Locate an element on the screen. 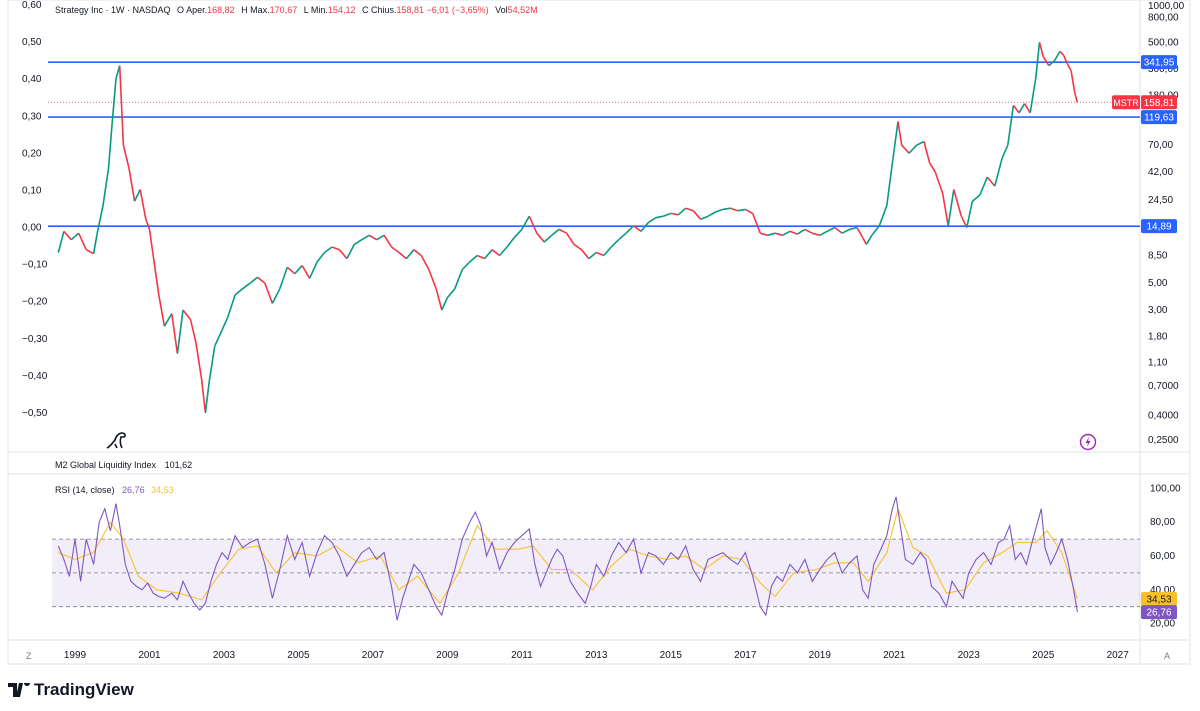  right-axis-tick-label: 3,00 is located at coordinates (1158, 310).